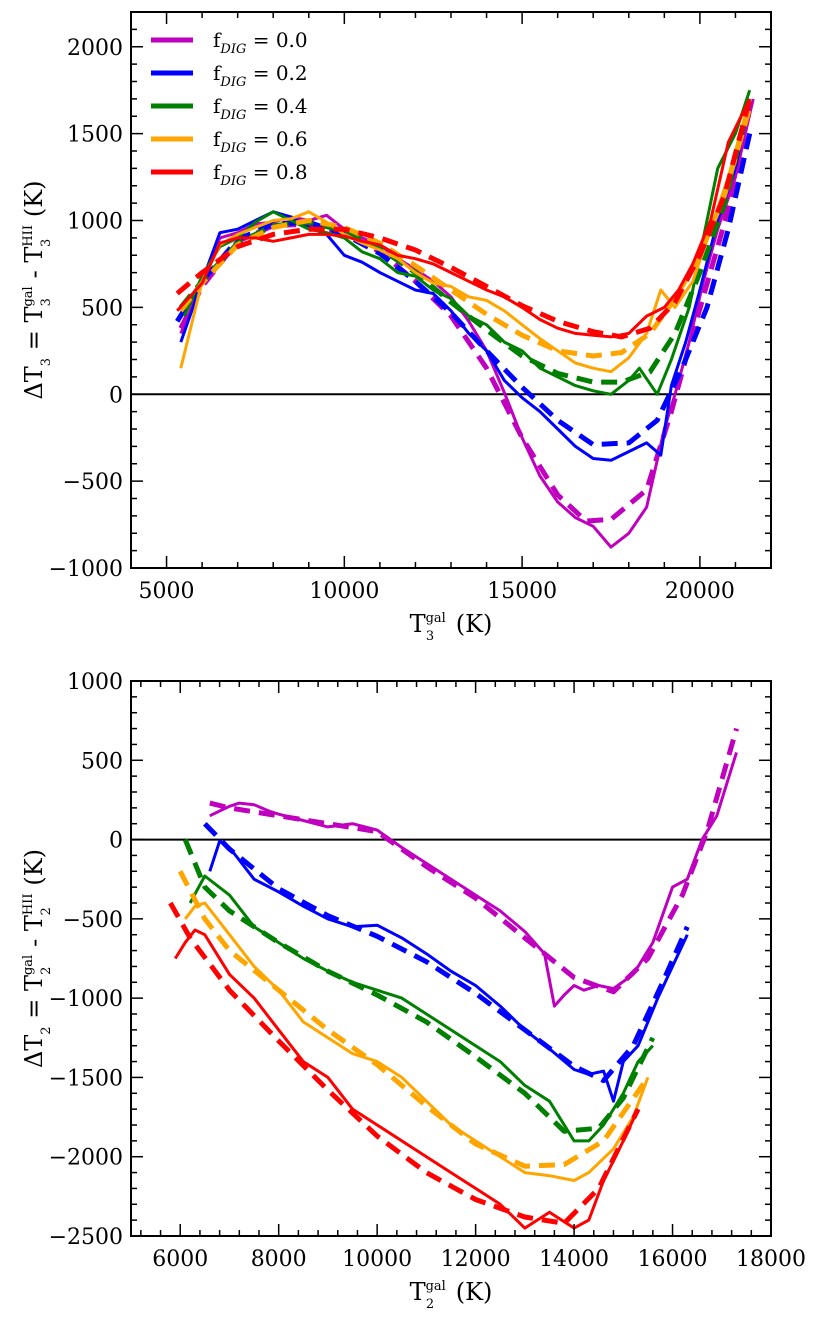 This screenshot has height=1329, width=830. Describe the element at coordinates (260, 42) in the screenshot. I see `legend-label: fDIG = 0.0` at that location.